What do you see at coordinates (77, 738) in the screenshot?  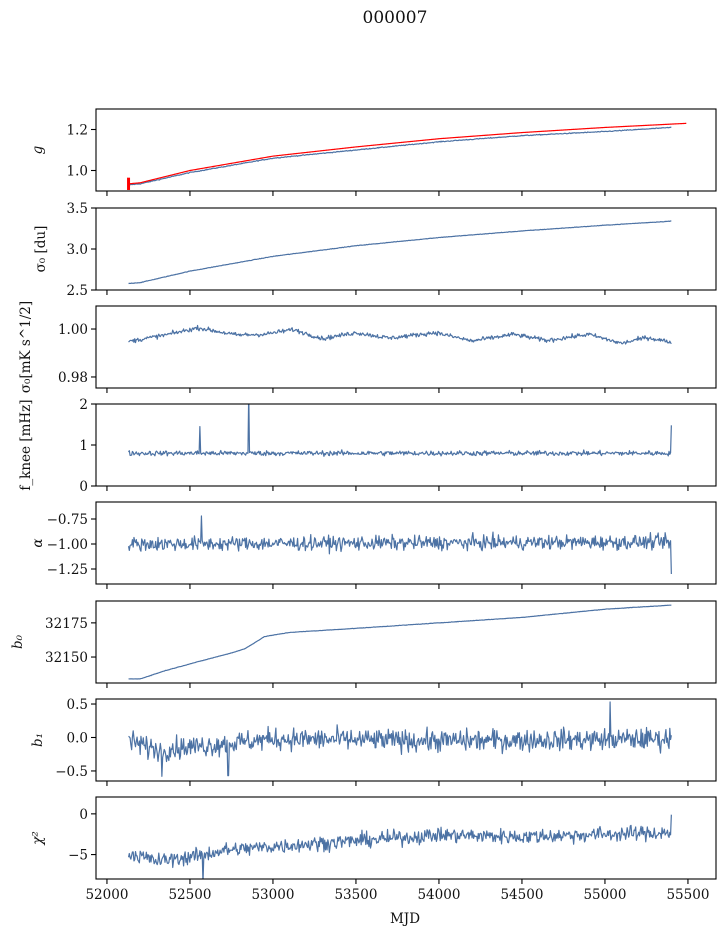 I see `y-tick-label: 0.0` at bounding box center [77, 738].